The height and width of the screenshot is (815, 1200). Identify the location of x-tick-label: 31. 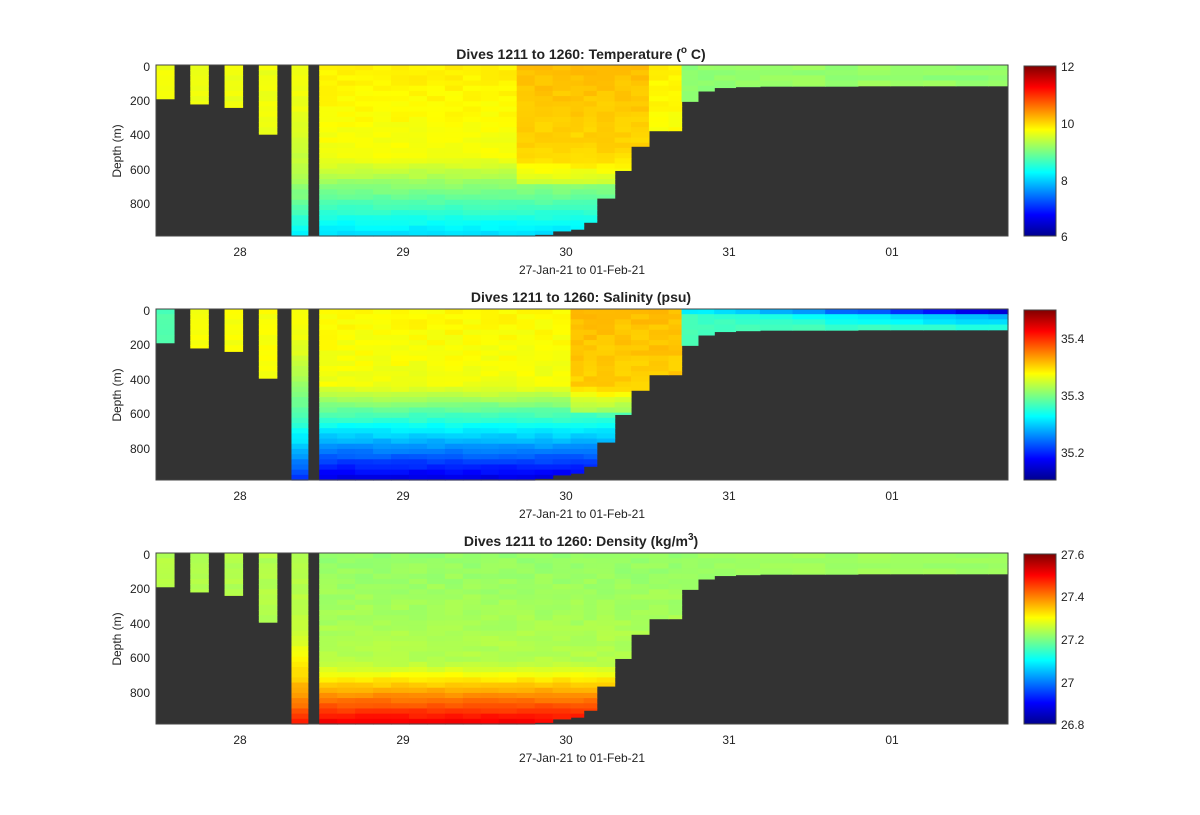
(729, 740).